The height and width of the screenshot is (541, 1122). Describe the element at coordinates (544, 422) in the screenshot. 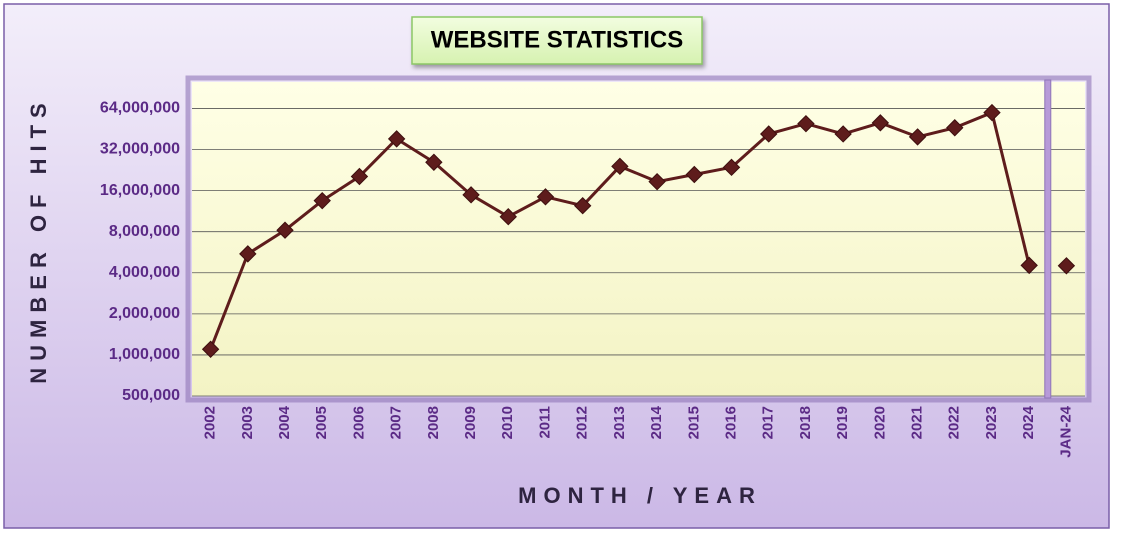

I see `x-tick-label: 2011` at that location.